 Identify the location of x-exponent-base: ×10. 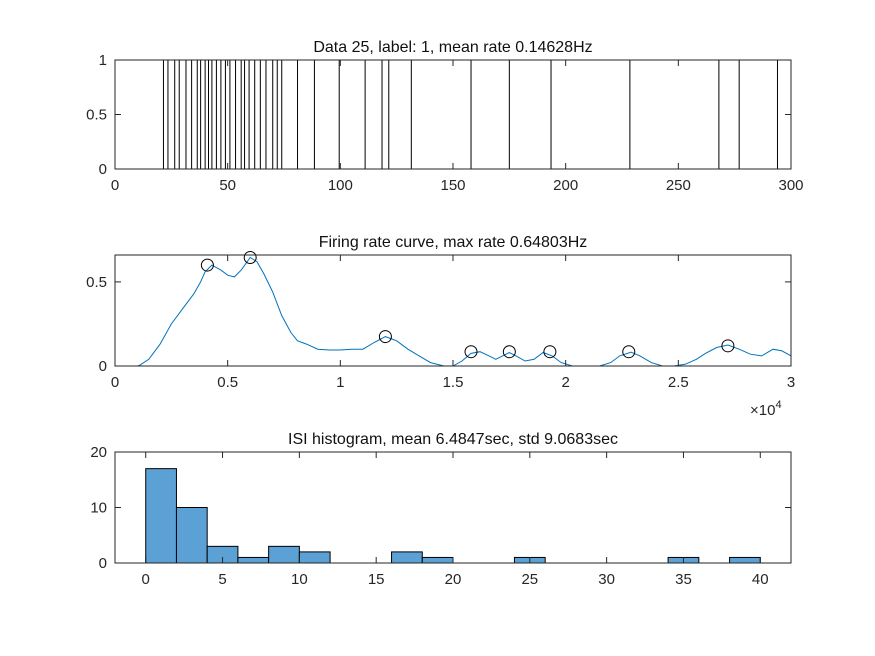
(762, 410).